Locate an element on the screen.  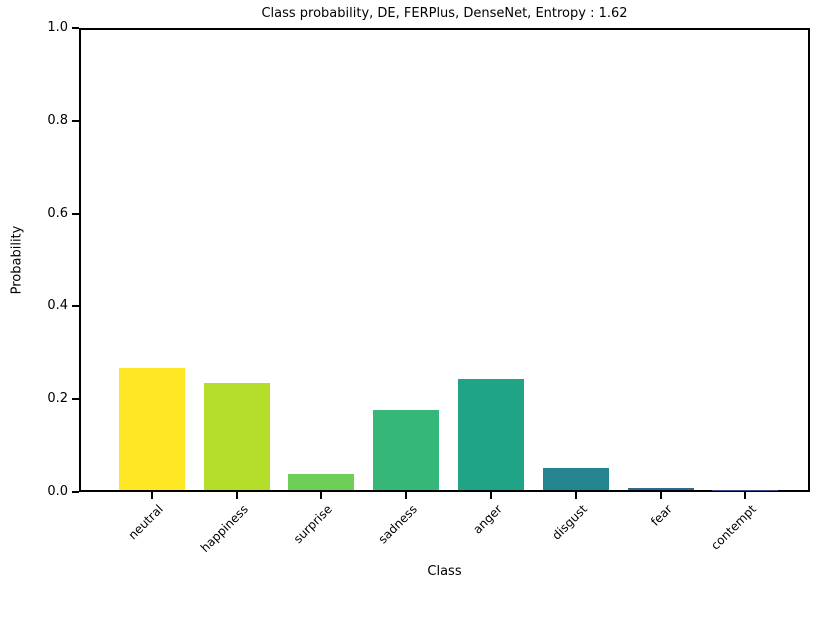
y-tick-label: 0.4 is located at coordinates (57, 306).